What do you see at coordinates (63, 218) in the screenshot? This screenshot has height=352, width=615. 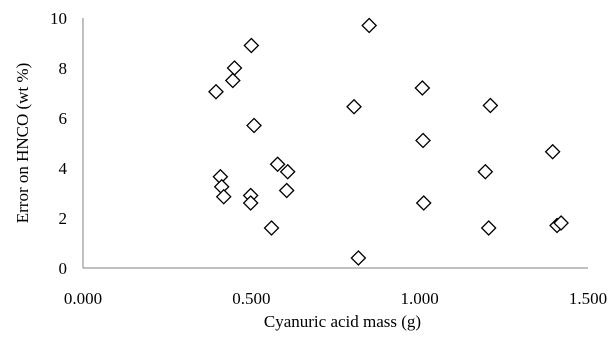 I see `y-tick-label: 2` at bounding box center [63, 218].